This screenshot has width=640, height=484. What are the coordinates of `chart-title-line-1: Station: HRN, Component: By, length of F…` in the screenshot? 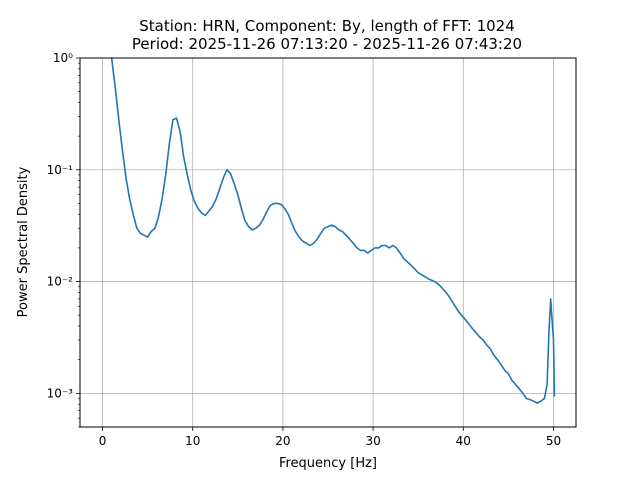 It's located at (327, 26).